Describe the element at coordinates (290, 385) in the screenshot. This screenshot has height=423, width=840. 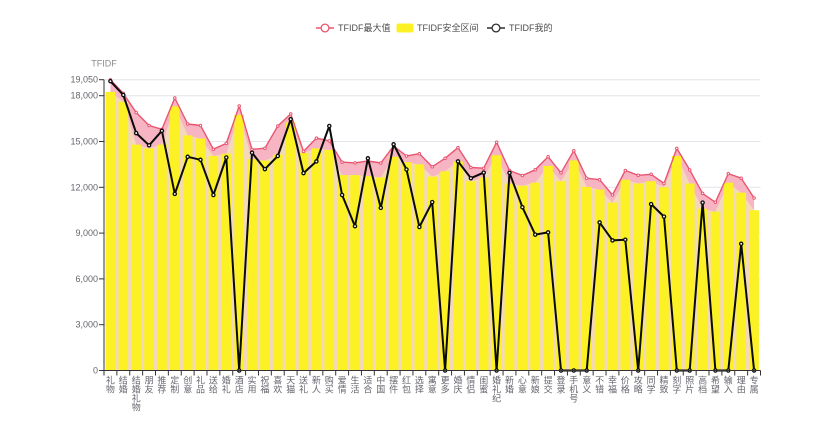
I see `svg-text: 天猫` at that location.